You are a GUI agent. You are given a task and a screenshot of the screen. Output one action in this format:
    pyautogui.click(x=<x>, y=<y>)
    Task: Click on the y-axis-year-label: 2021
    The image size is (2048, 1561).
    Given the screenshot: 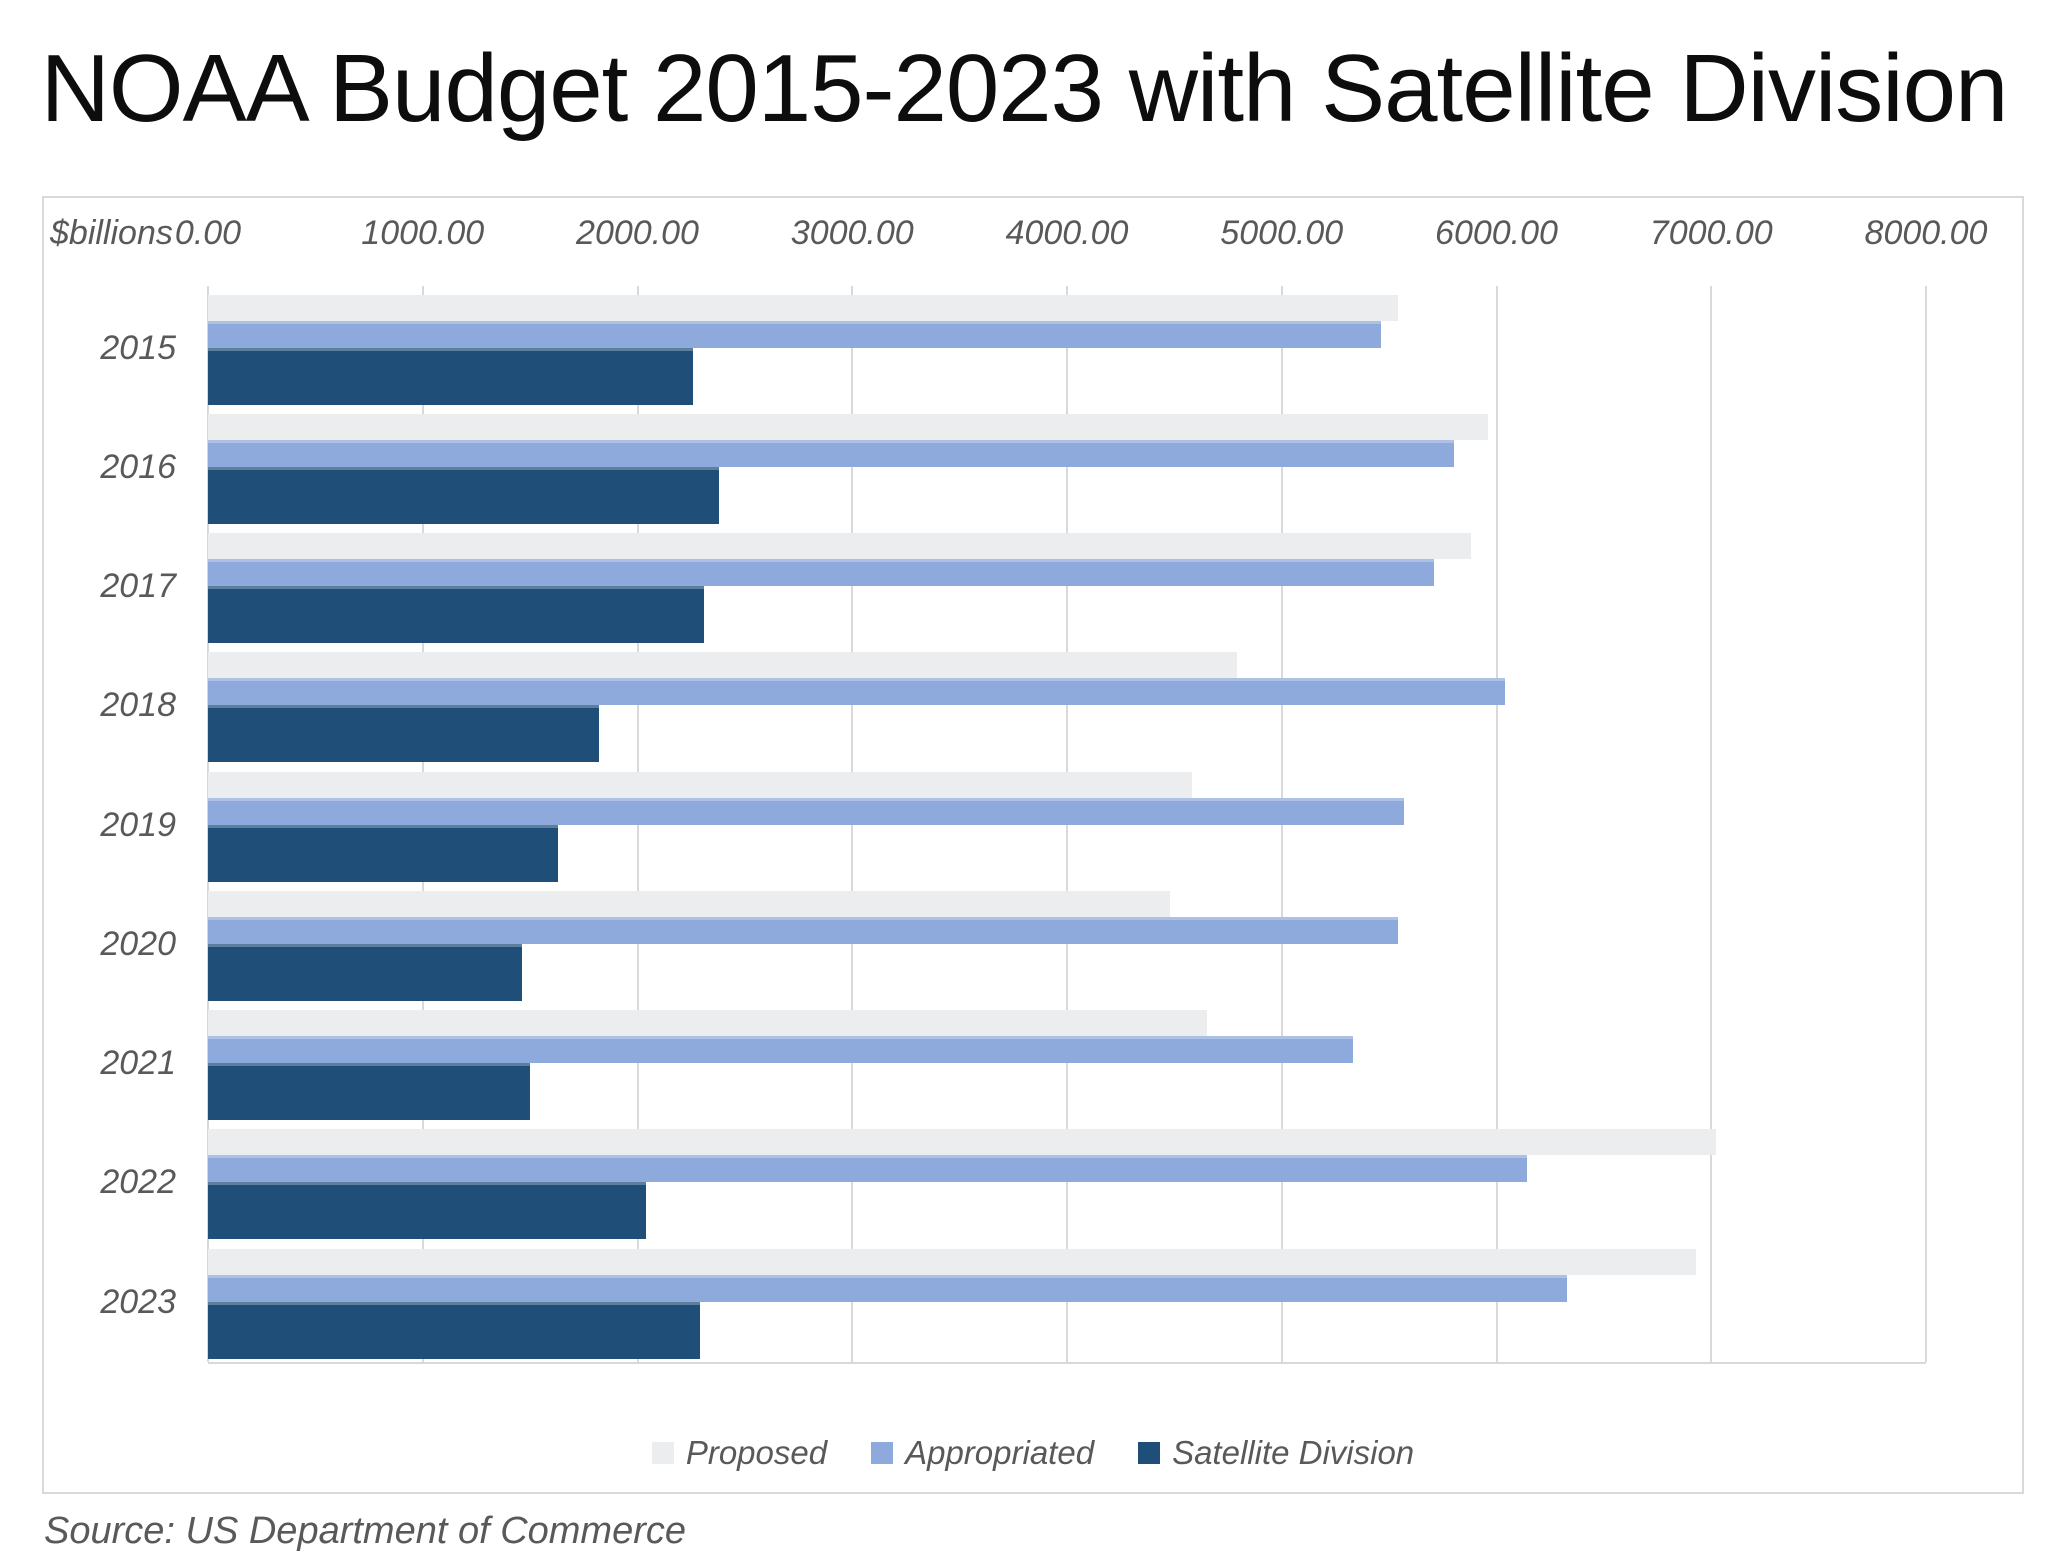 What is the action you would take?
    pyautogui.click(x=138, y=1063)
    